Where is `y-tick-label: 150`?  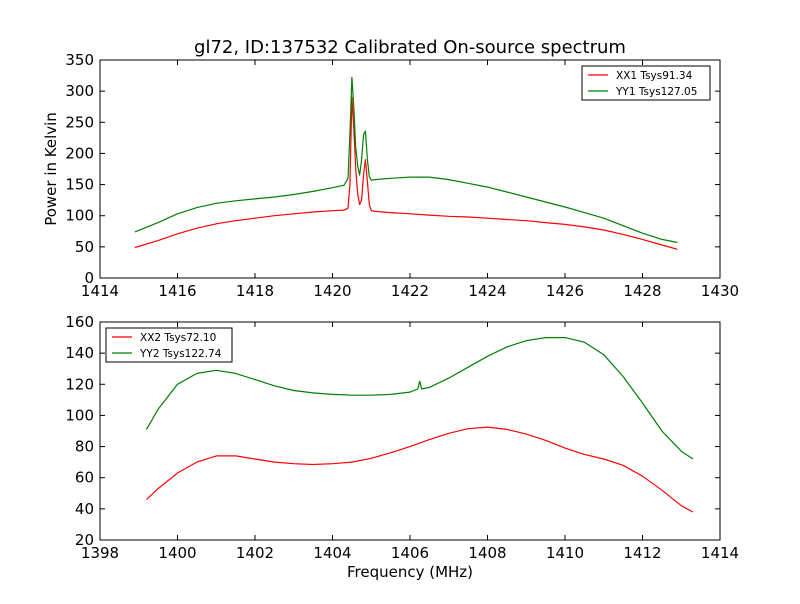
y-tick-label: 150 is located at coordinates (79, 185).